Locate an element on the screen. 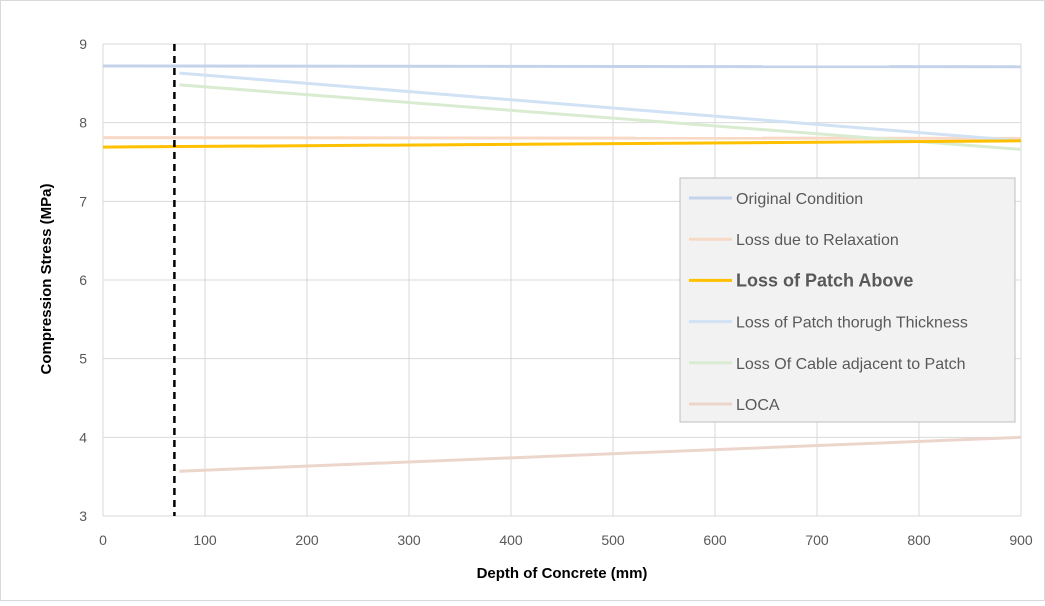 This screenshot has height=606, width=1045. x-tick-label: 300 is located at coordinates (409, 540).